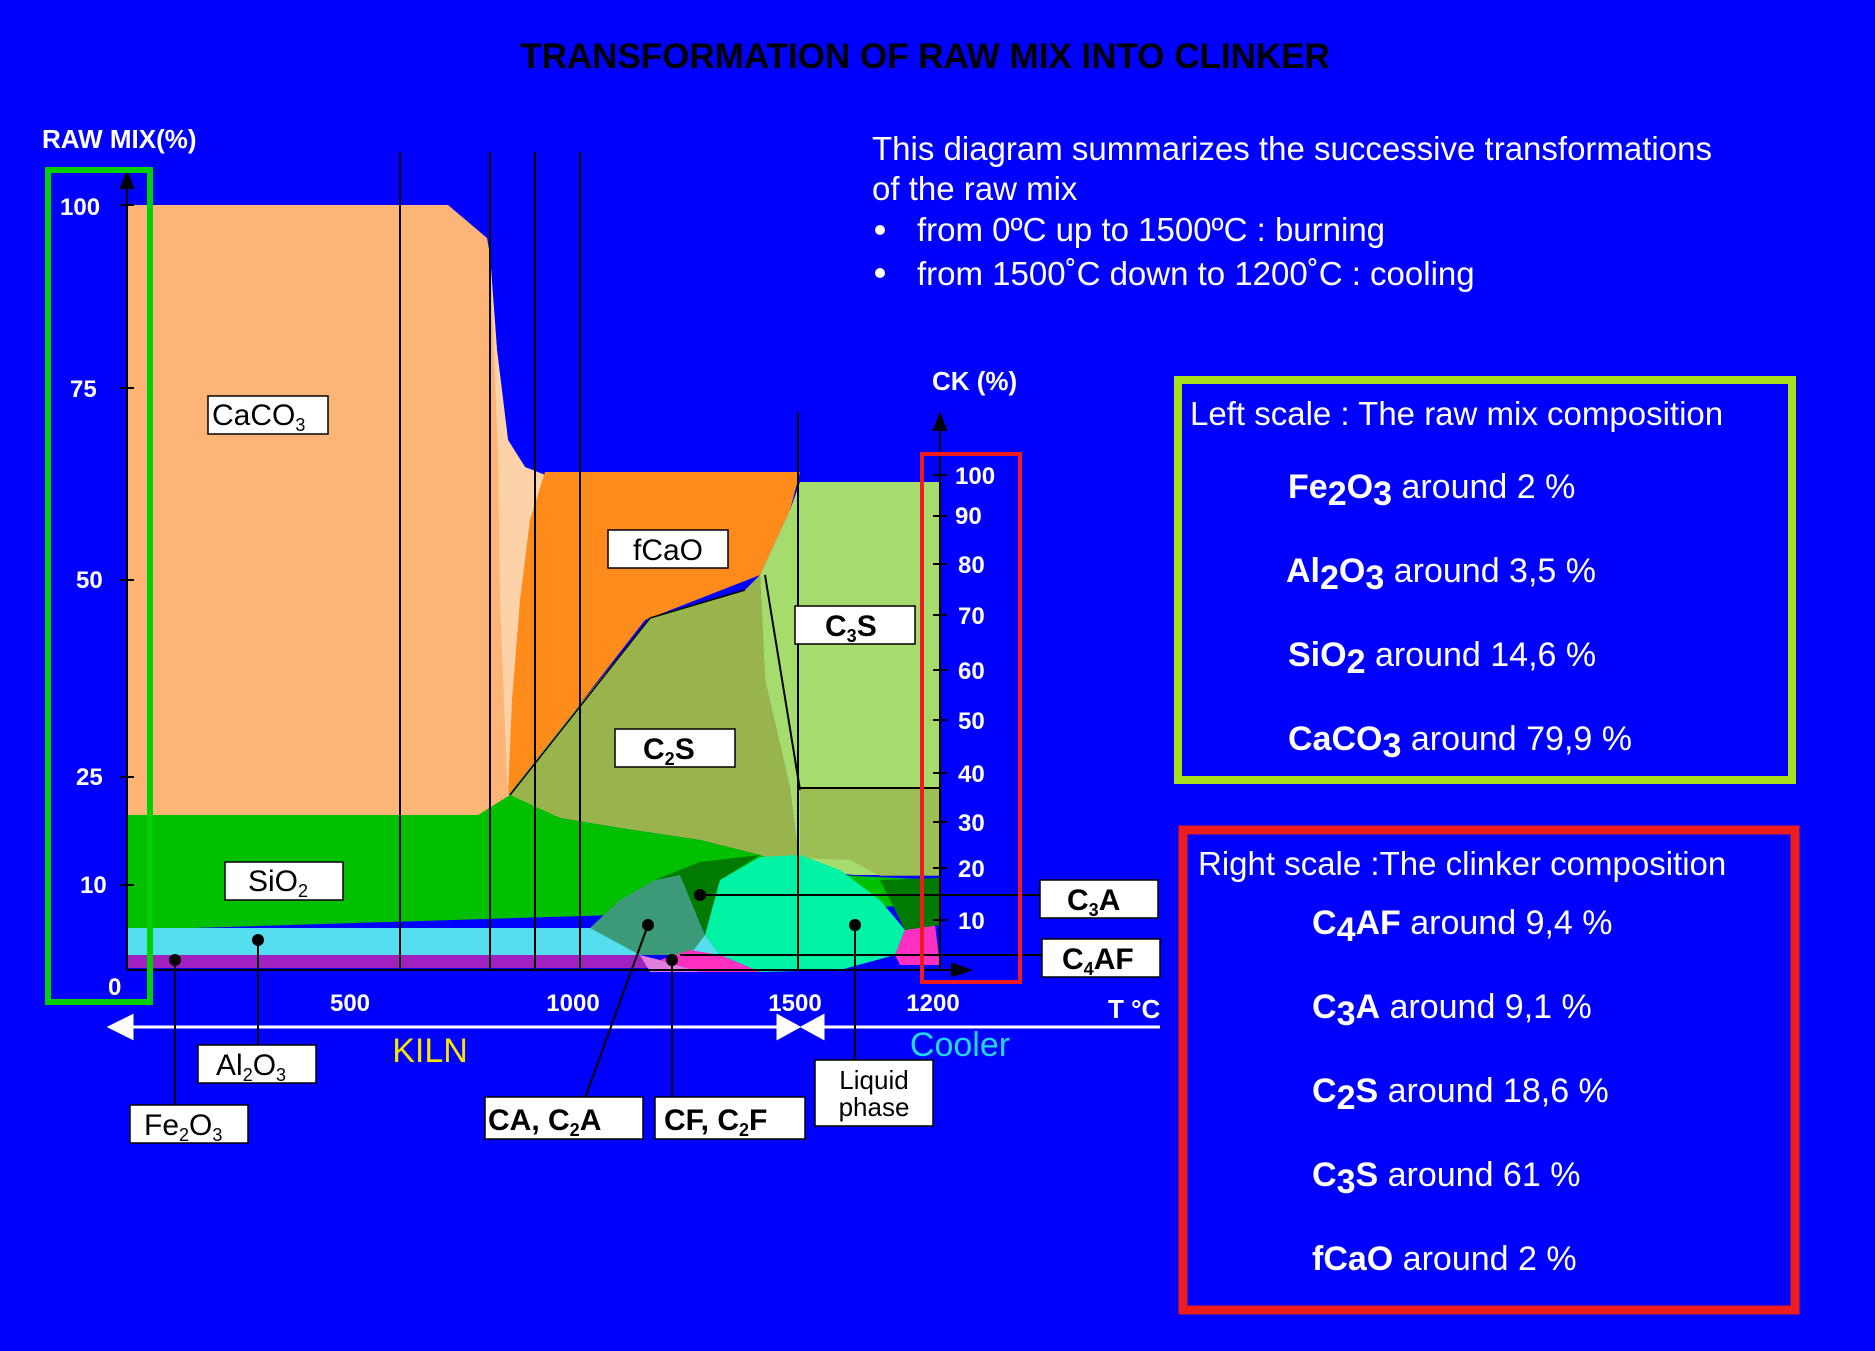 The width and height of the screenshot is (1875, 1351). What do you see at coordinates (336, 510) in the screenshot?
I see `caco3-region` at bounding box center [336, 510].